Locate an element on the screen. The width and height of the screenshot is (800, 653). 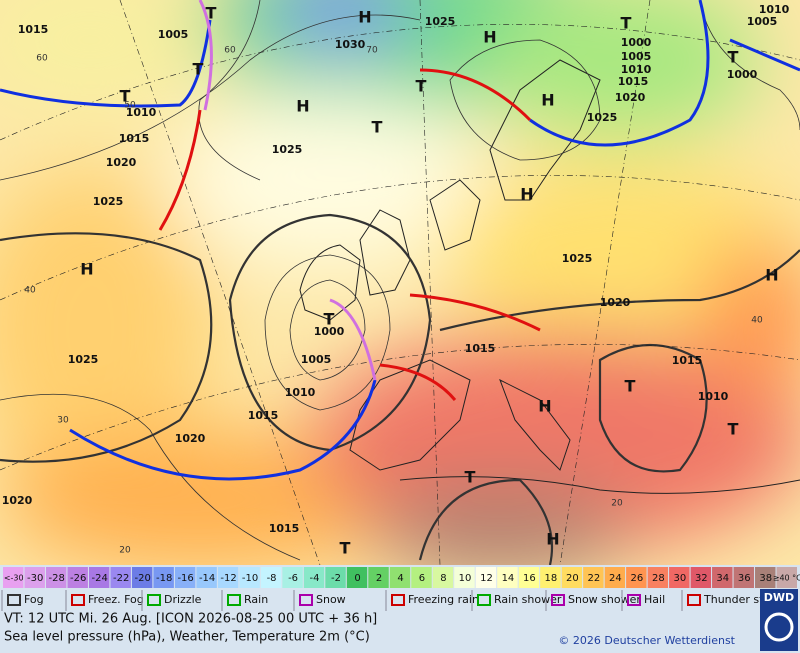
scale-label: 14 is located at coordinates (508, 578).